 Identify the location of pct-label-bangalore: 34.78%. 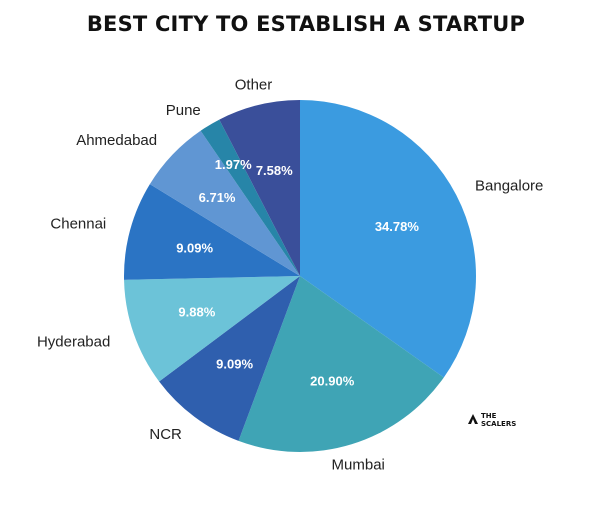
(397, 226).